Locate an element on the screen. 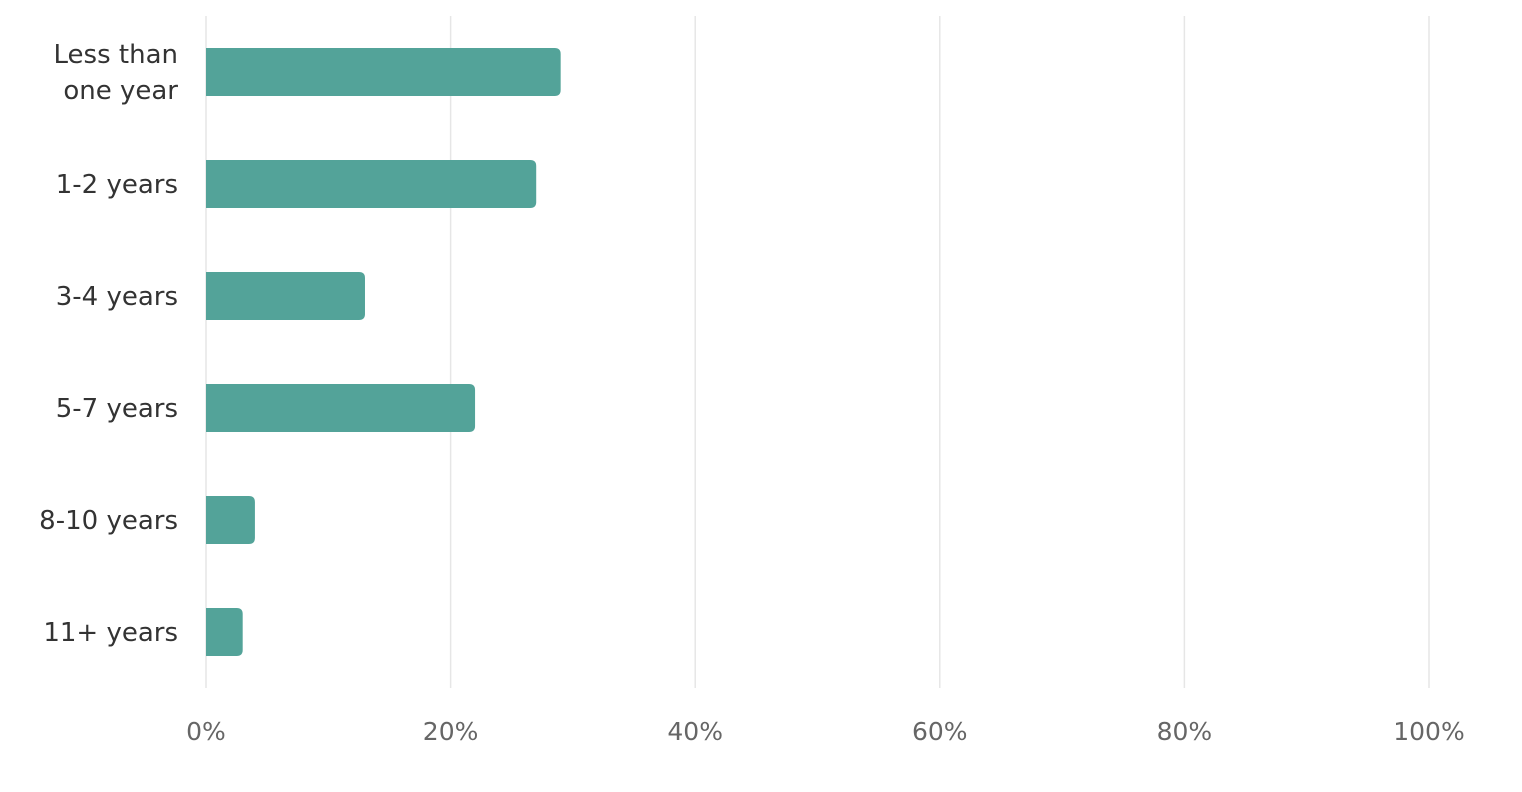  x-tick-label-1: 20% is located at coordinates (451, 731).